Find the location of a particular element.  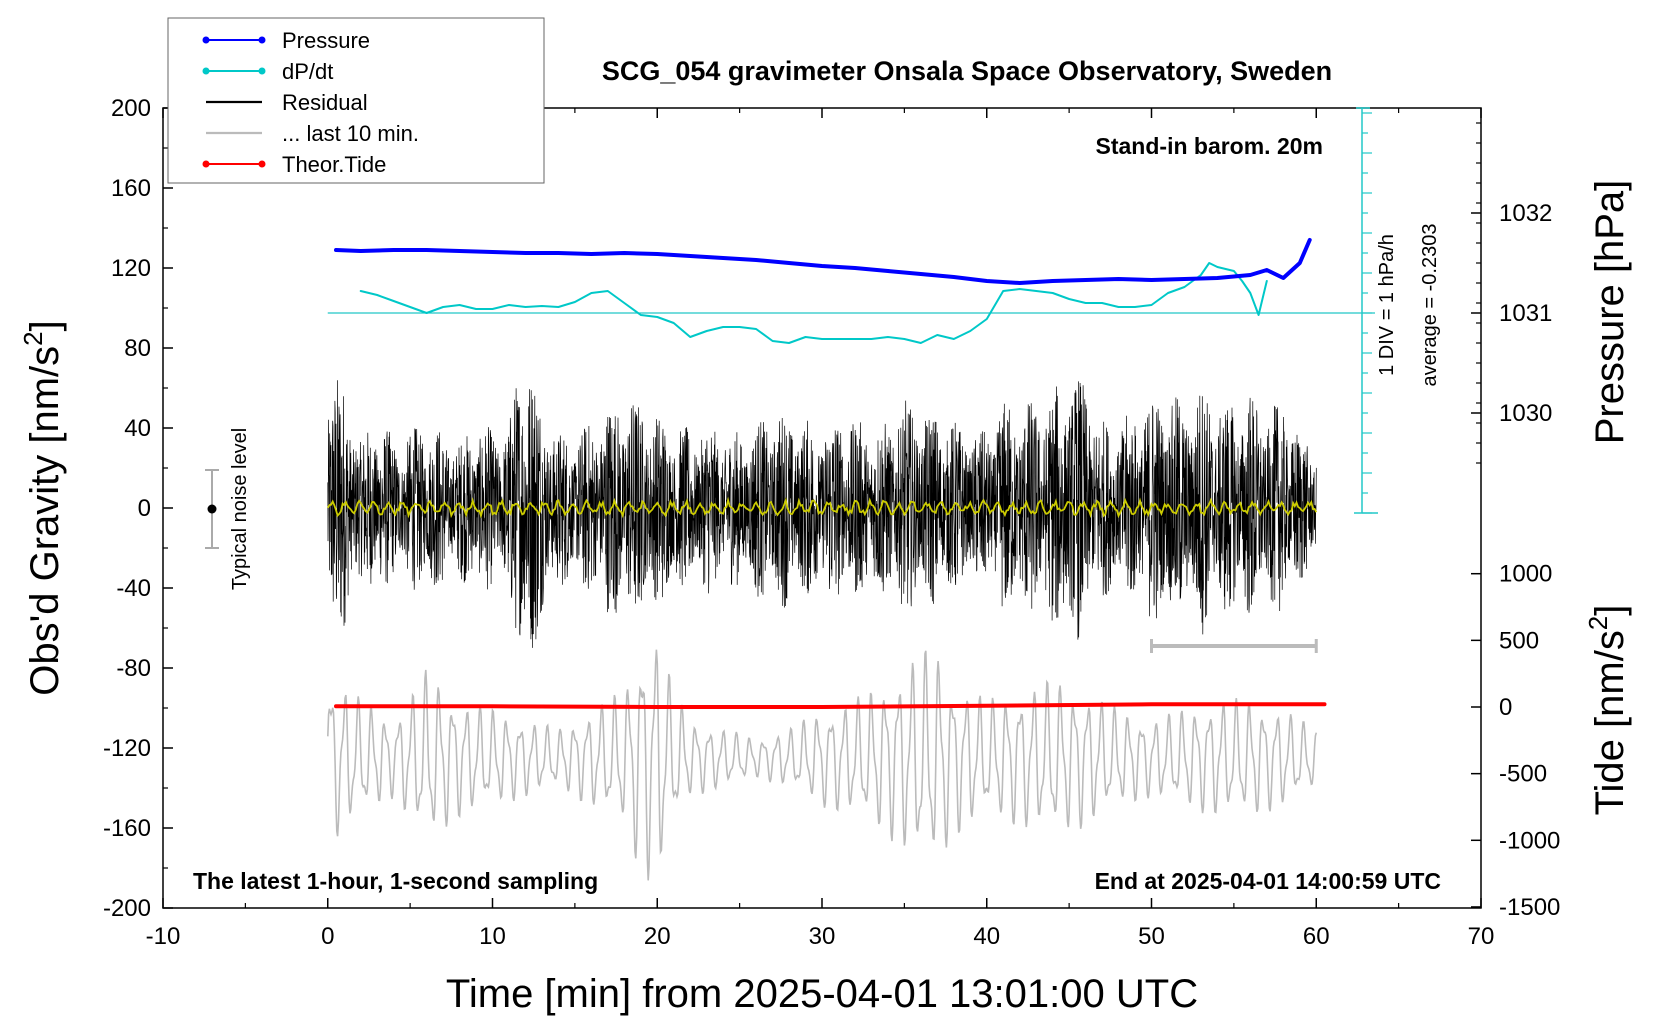

left-tick-label: 80 is located at coordinates (137, 348).